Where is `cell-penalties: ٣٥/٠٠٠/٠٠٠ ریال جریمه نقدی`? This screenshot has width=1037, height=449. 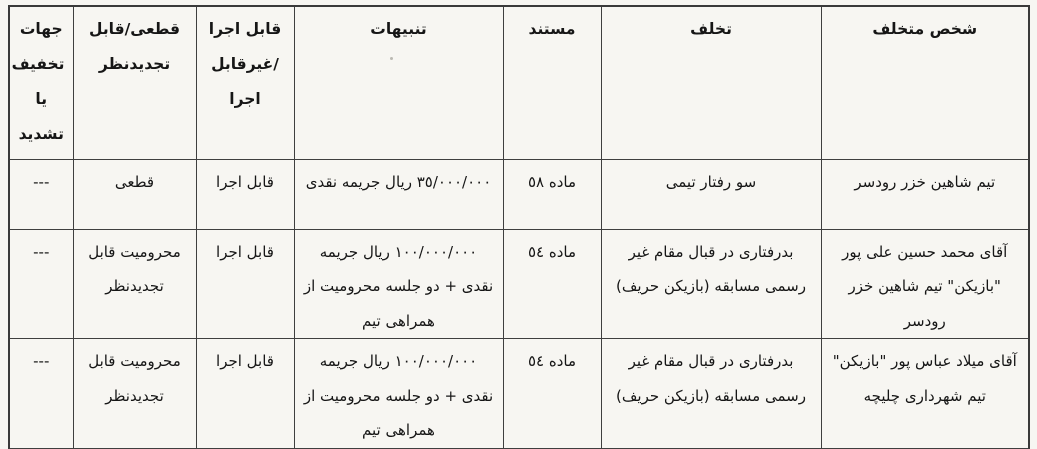 cell-penalties: ٣٥/٠٠٠/٠٠٠ ریال جریمه نقدی is located at coordinates (398, 194).